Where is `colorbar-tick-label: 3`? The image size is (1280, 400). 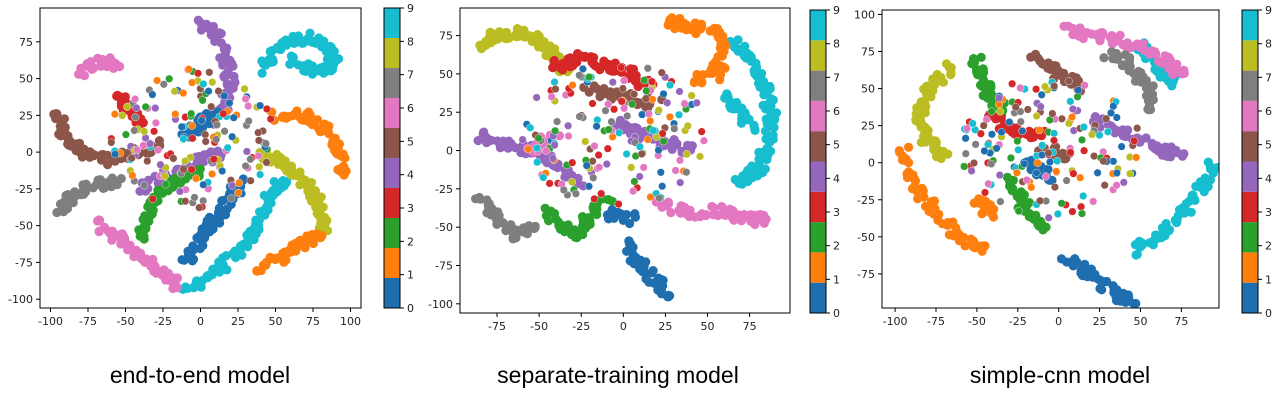 colorbar-tick-label: 3 is located at coordinates (1268, 212).